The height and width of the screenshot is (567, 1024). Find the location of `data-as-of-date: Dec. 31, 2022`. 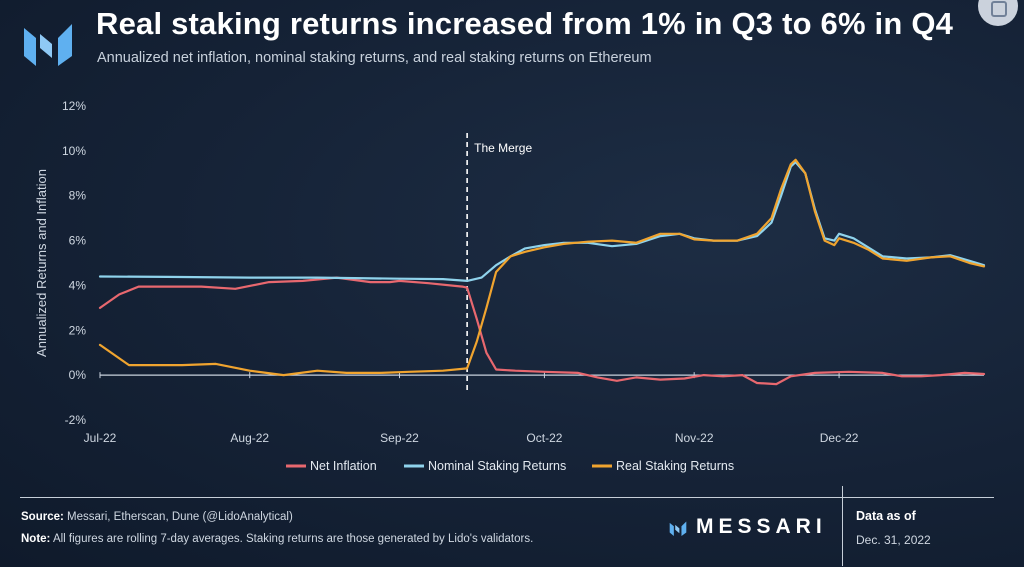

data-as-of-date: Dec. 31, 2022 is located at coordinates (893, 540).